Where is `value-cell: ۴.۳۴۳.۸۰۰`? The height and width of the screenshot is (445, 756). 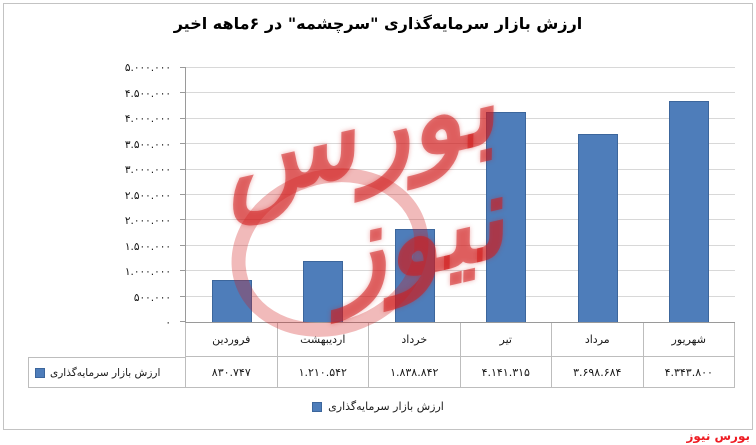 value-cell: ۴.۳۴۳.۸۰۰ is located at coordinates (689, 372).